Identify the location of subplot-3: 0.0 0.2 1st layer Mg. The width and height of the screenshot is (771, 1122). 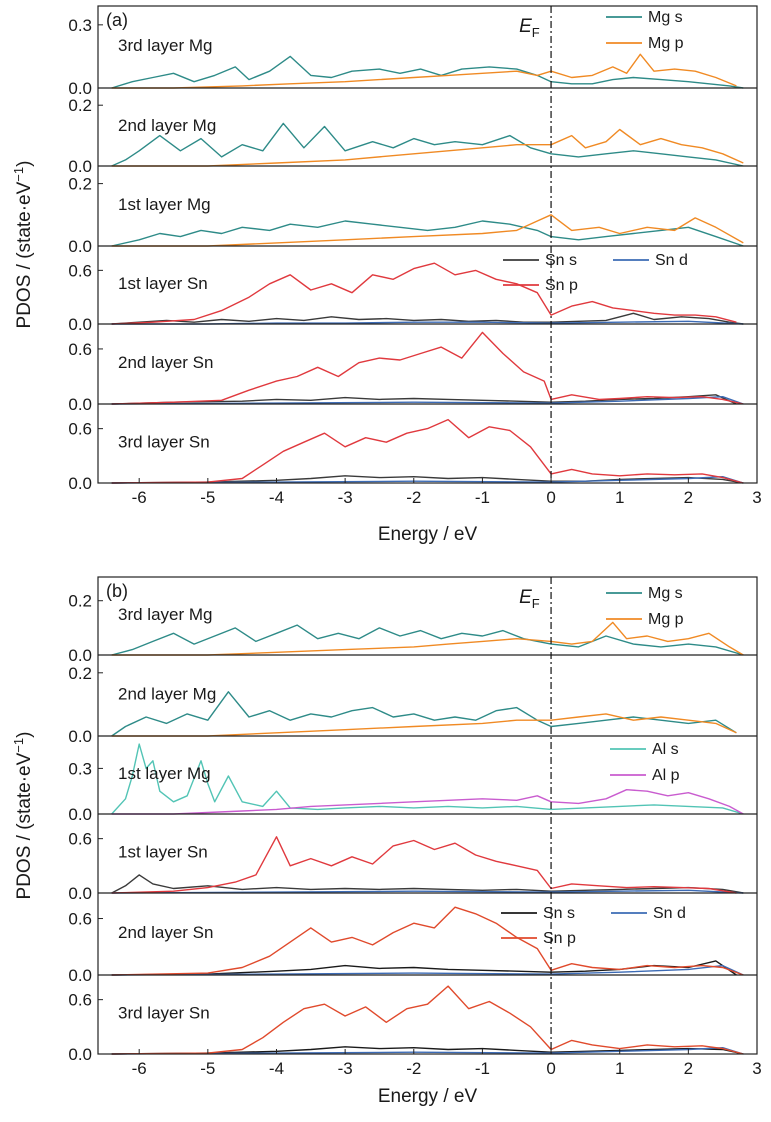
(412, 210).